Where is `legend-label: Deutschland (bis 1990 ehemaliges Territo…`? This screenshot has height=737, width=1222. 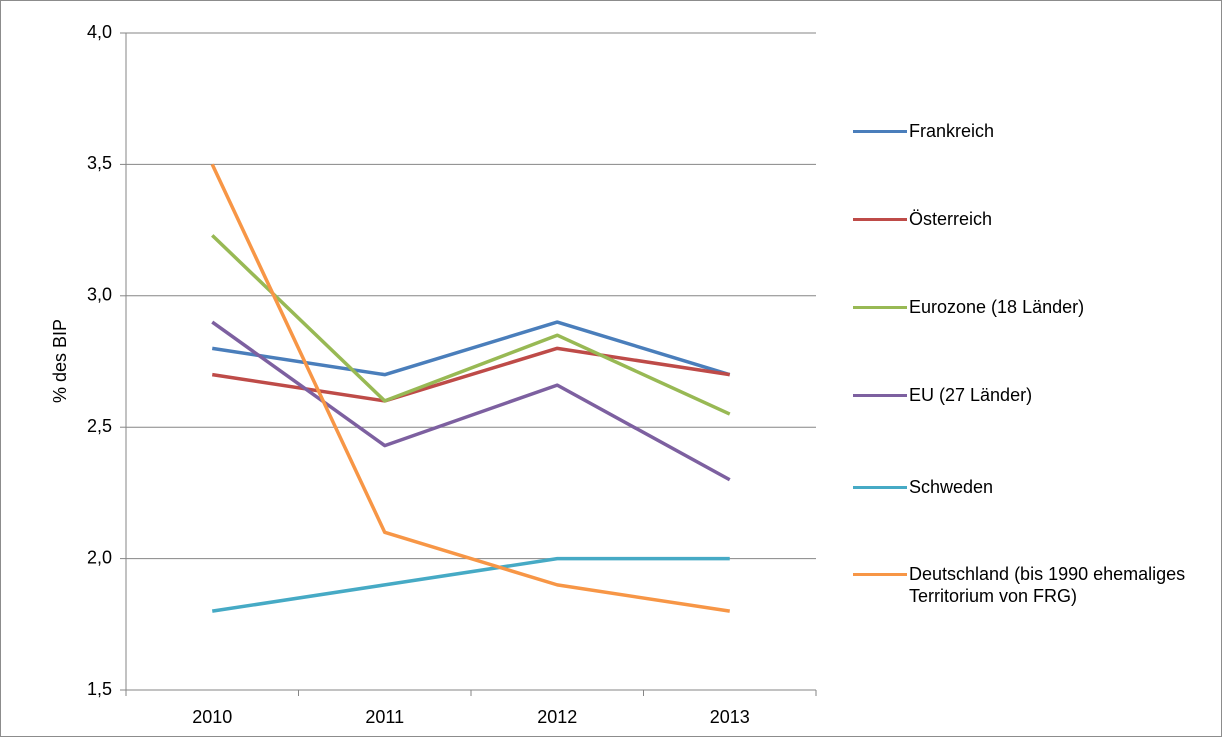
legend-label: Deutschland (bis 1990 ehemaliges Territo… is located at coordinates (1047, 585).